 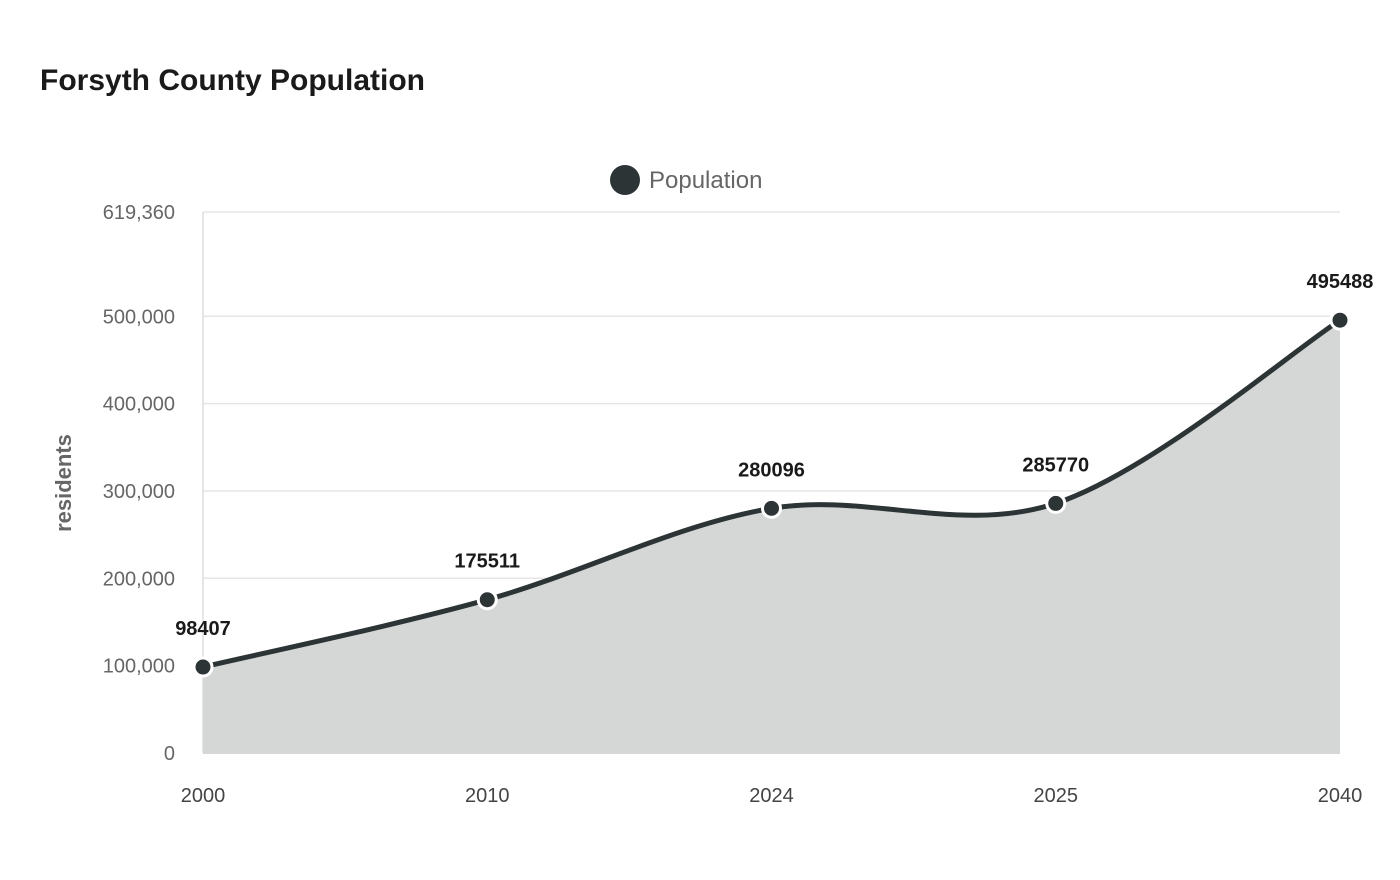 What do you see at coordinates (487, 562) in the screenshot?
I see `data-label: 175511` at bounding box center [487, 562].